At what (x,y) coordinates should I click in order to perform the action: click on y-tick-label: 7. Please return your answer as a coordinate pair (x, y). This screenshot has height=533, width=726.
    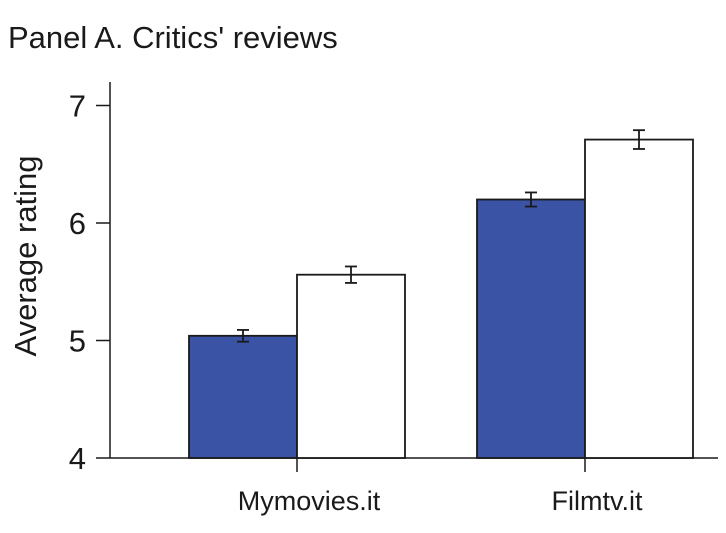
    Looking at the image, I should click on (77, 106).